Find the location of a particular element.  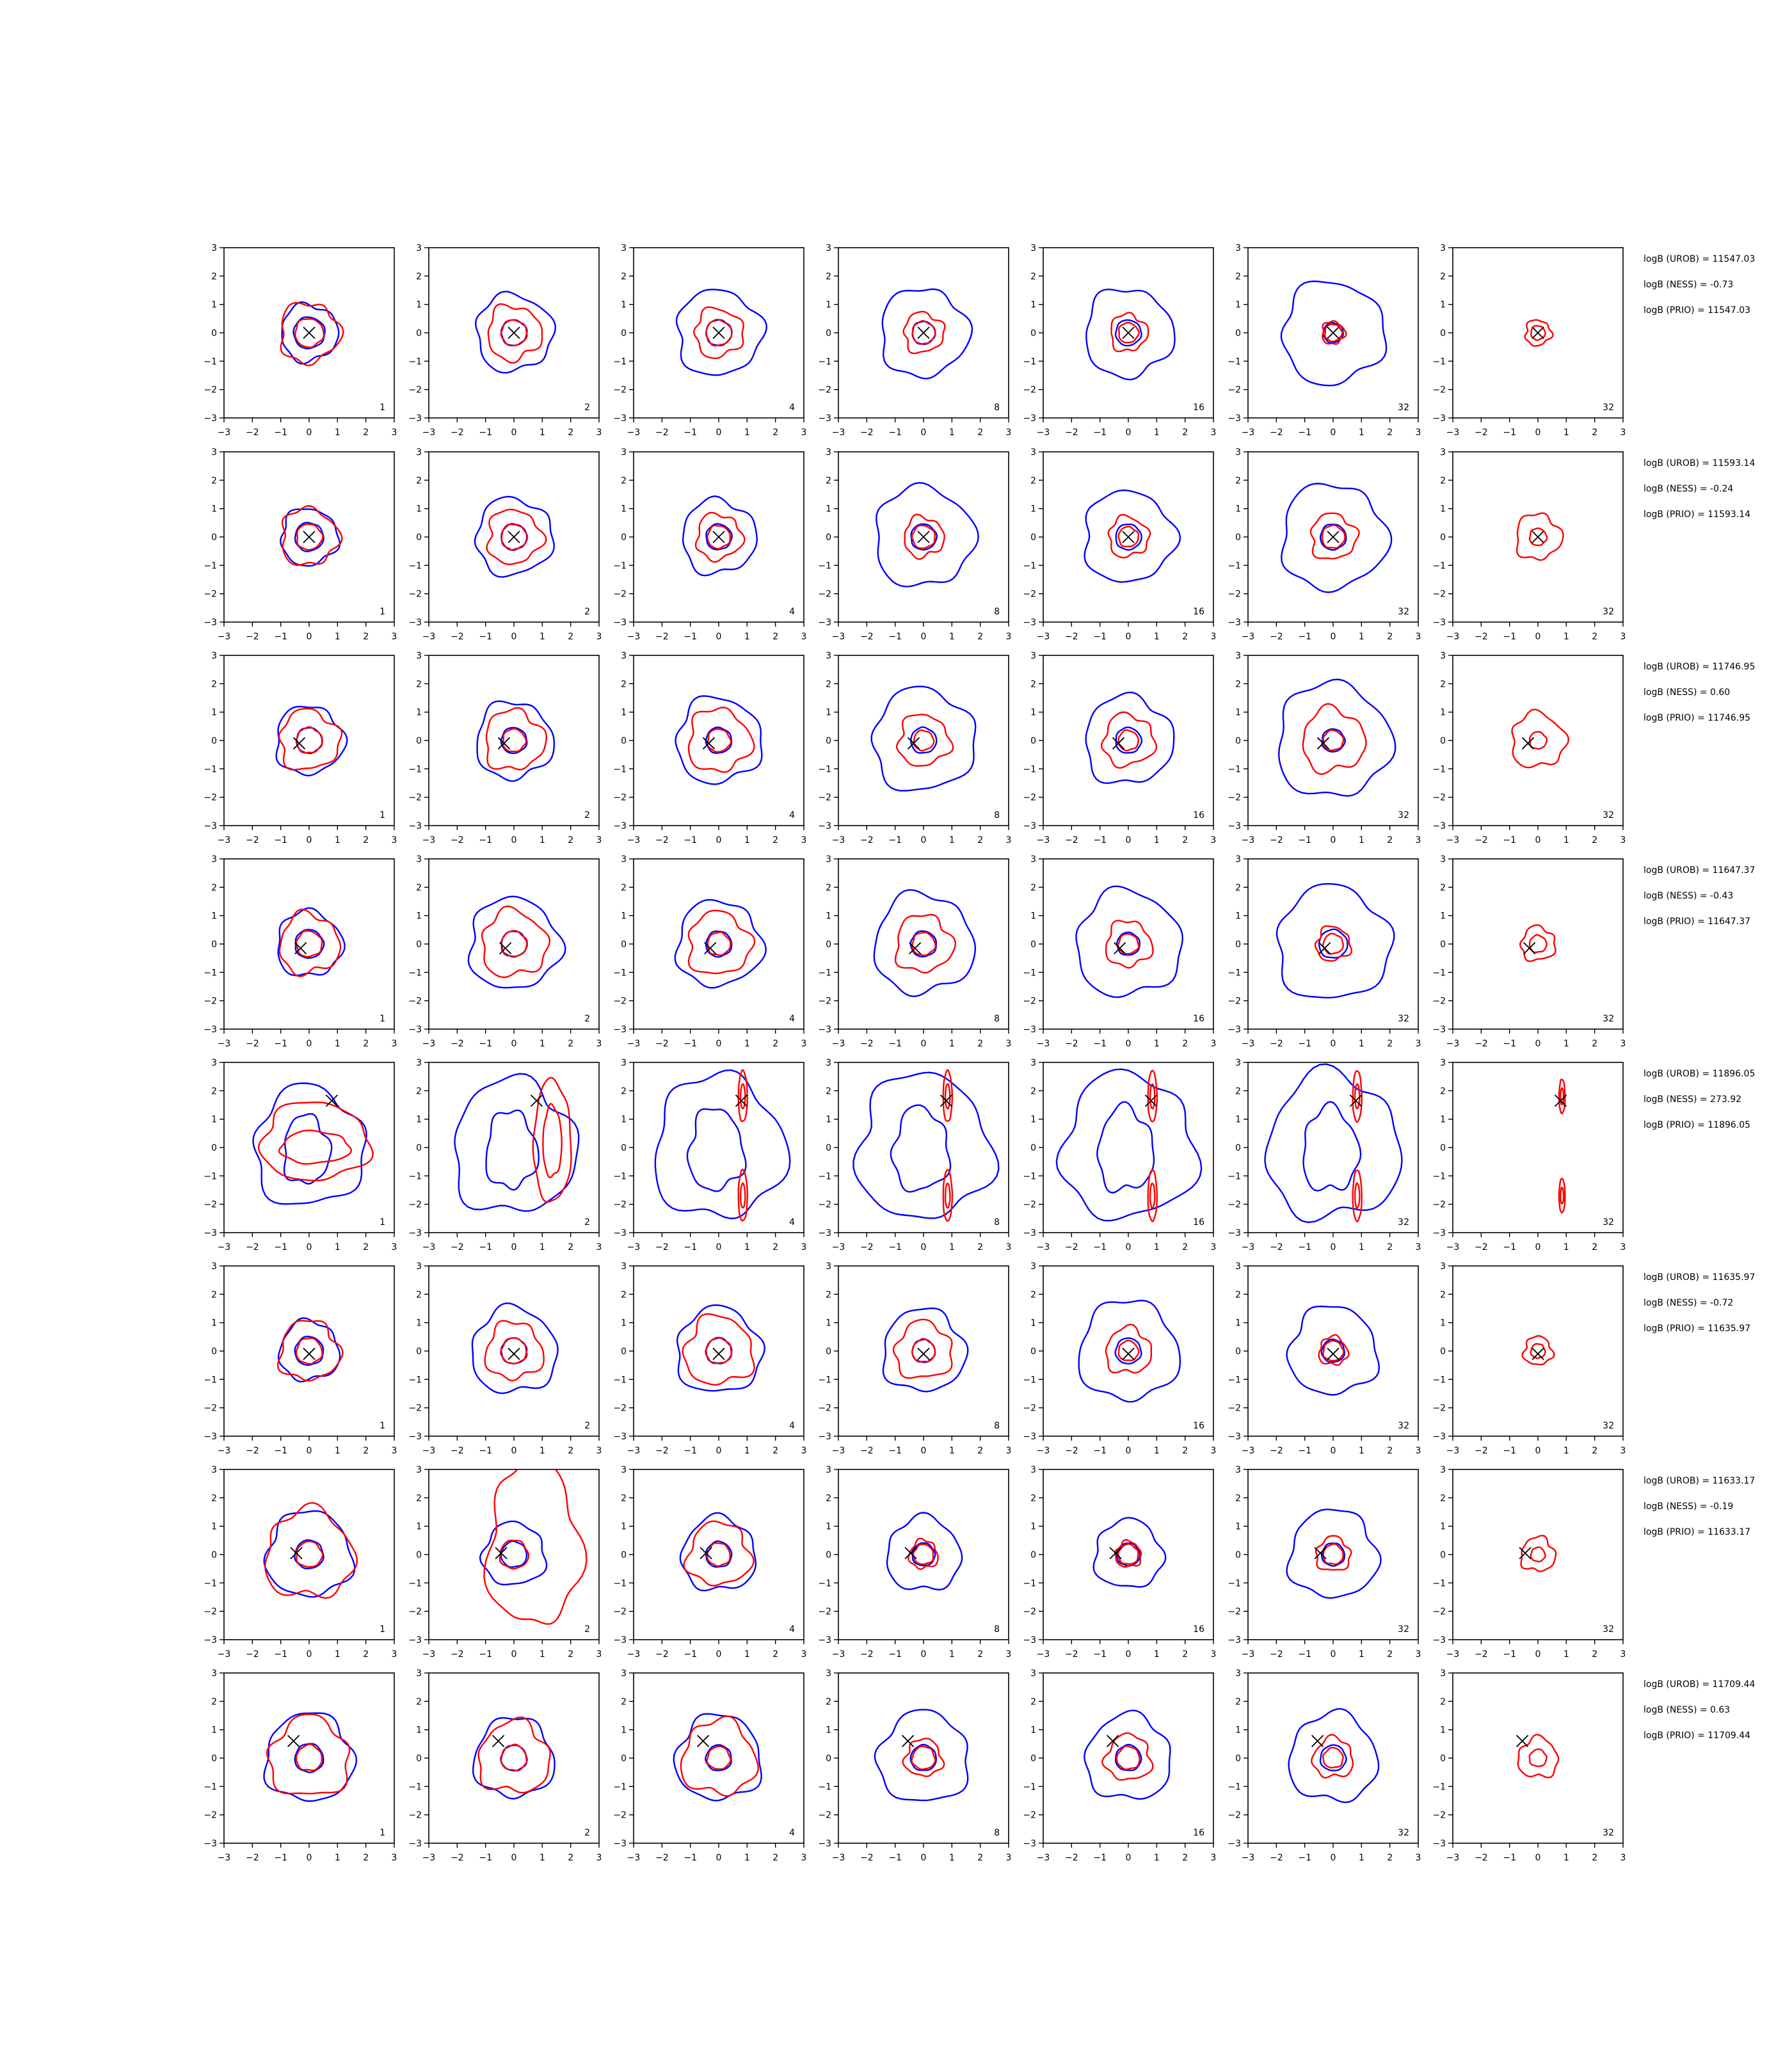

blue-contour-outer is located at coordinates (310, 333).